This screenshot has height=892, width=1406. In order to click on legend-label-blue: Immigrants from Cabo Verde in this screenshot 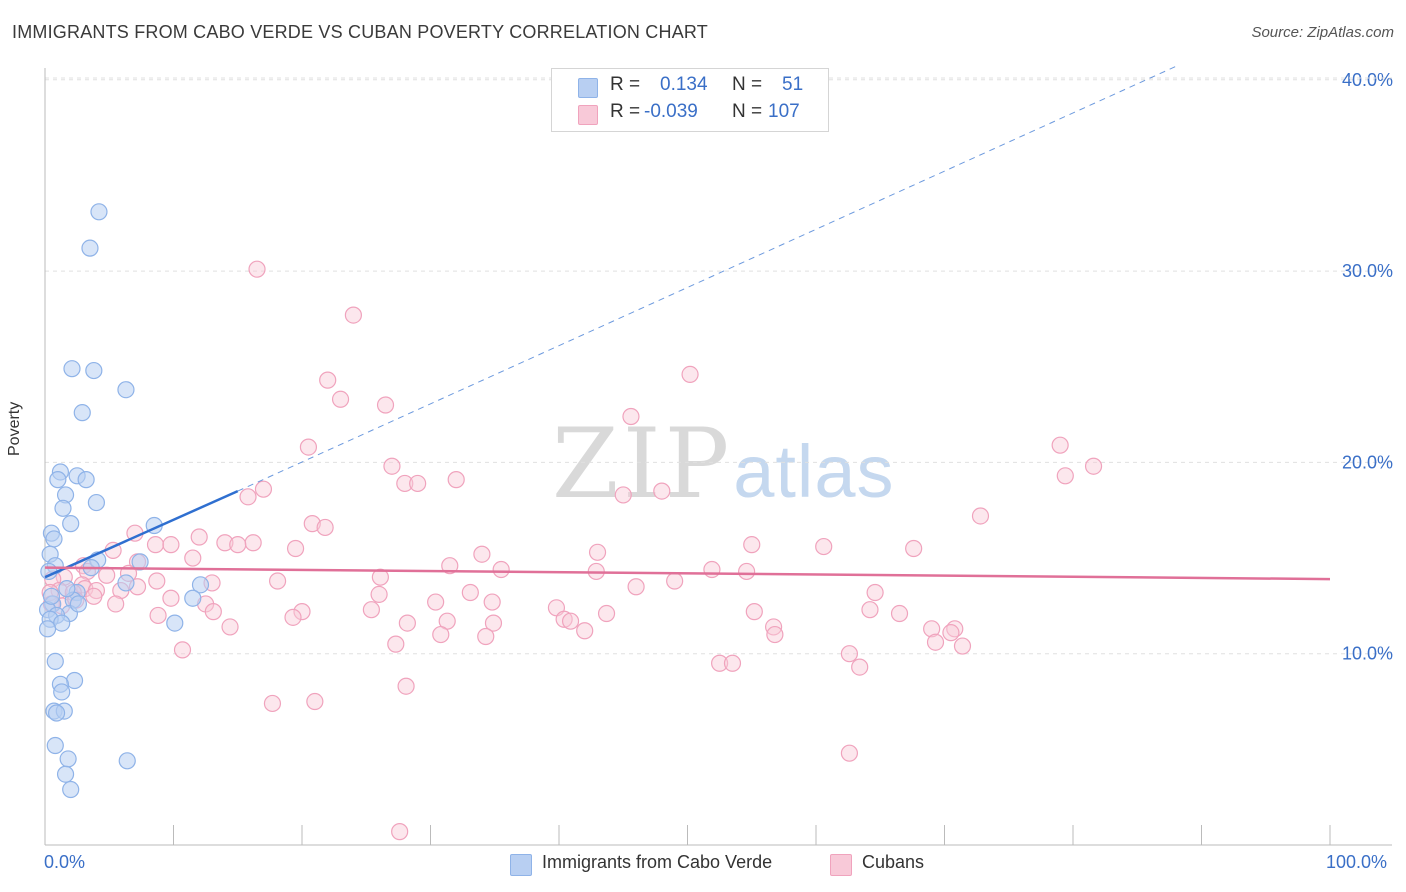, I will do `click(657, 862)`.